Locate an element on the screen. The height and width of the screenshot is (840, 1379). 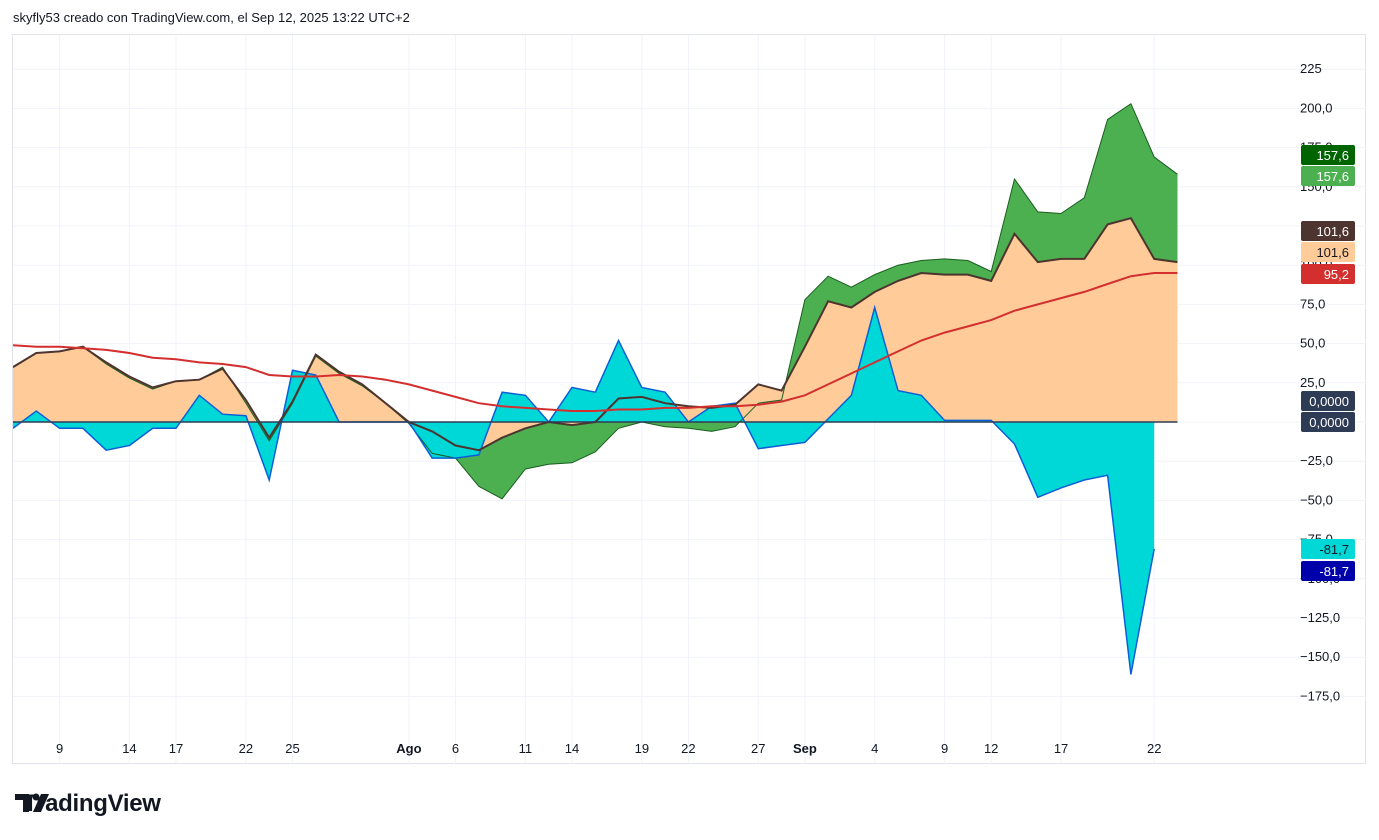
tradingview-logo-icon is located at coordinates (32, 802).